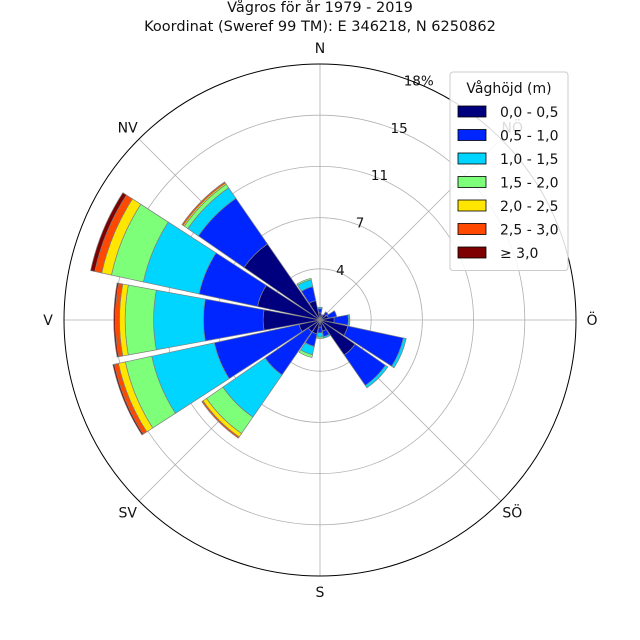 The height and width of the screenshot is (640, 640). Describe the element at coordinates (519, 254) in the screenshot. I see `legend-entry-6: ≥ 3,0` at that location.